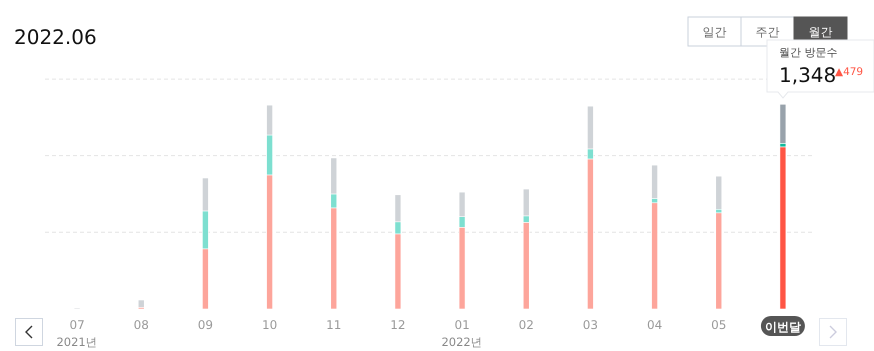  I want to click on text: 주간, so click(768, 32).